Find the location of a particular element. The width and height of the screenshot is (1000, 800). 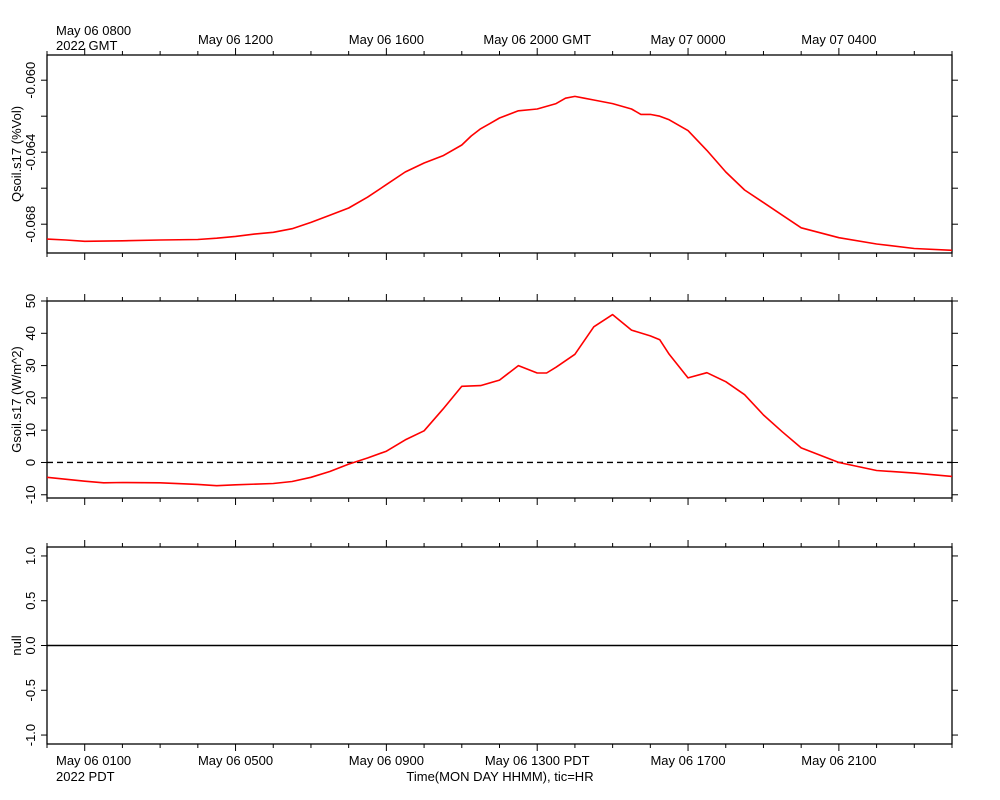

qsoil-ytick-label: -0.064 is located at coordinates (30, 152).